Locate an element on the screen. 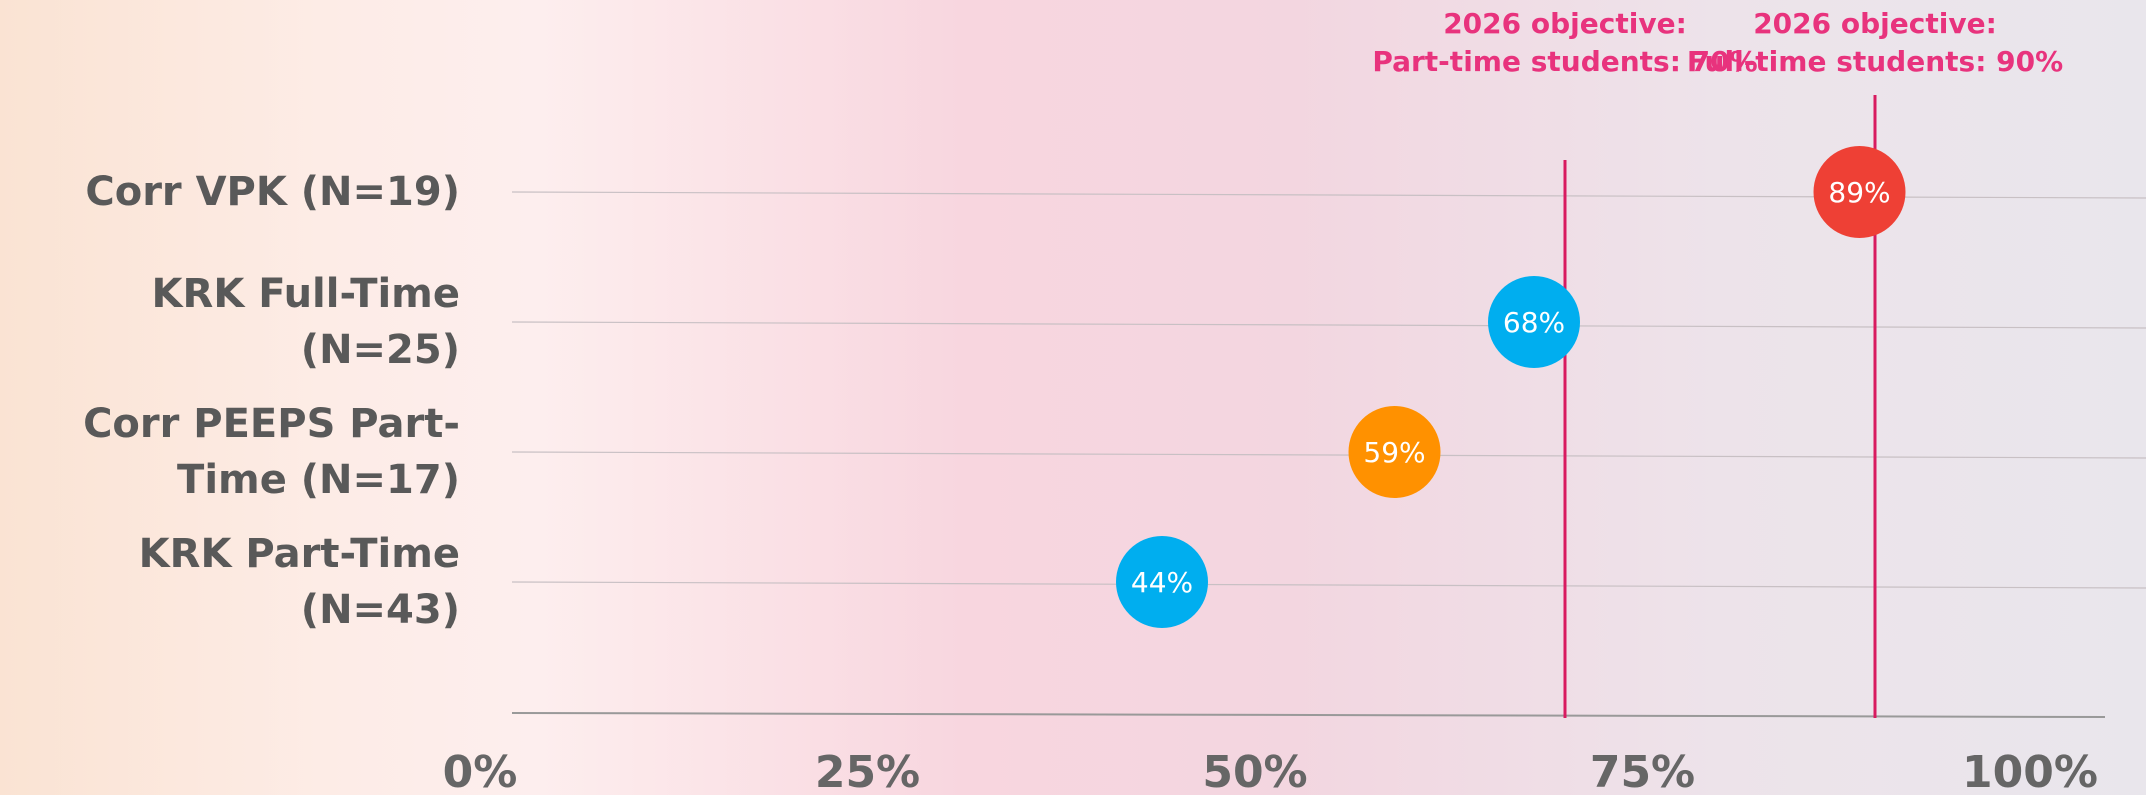 This screenshot has height=795, width=2146. value-label: 68% is located at coordinates (1534, 322).